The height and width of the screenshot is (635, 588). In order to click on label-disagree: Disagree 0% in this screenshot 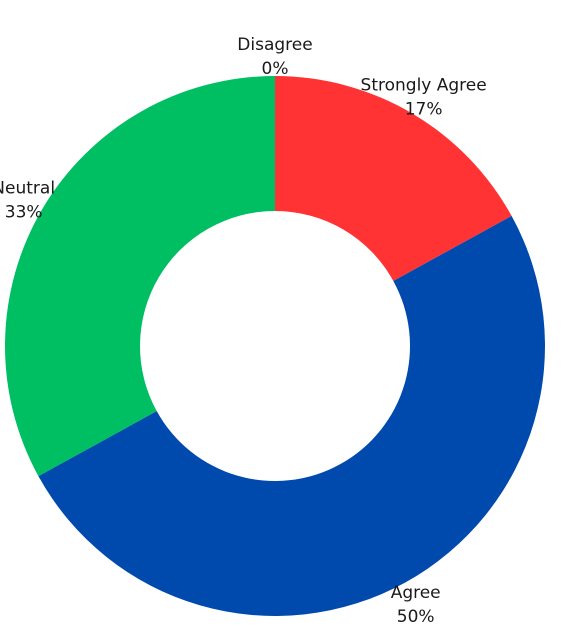, I will do `click(274, 57)`.